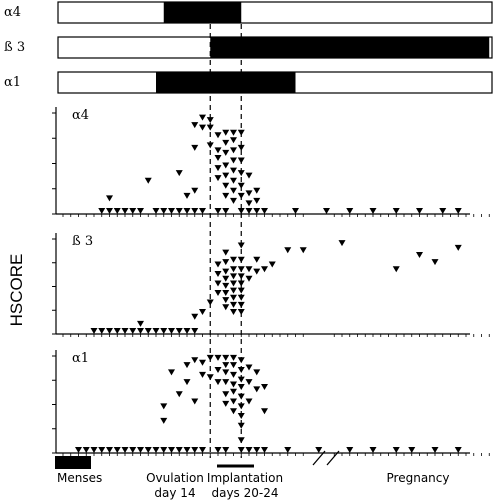 The height and width of the screenshot is (500, 495). Describe the element at coordinates (79, 478) in the screenshot. I see `annotation-menses: Menses` at that location.